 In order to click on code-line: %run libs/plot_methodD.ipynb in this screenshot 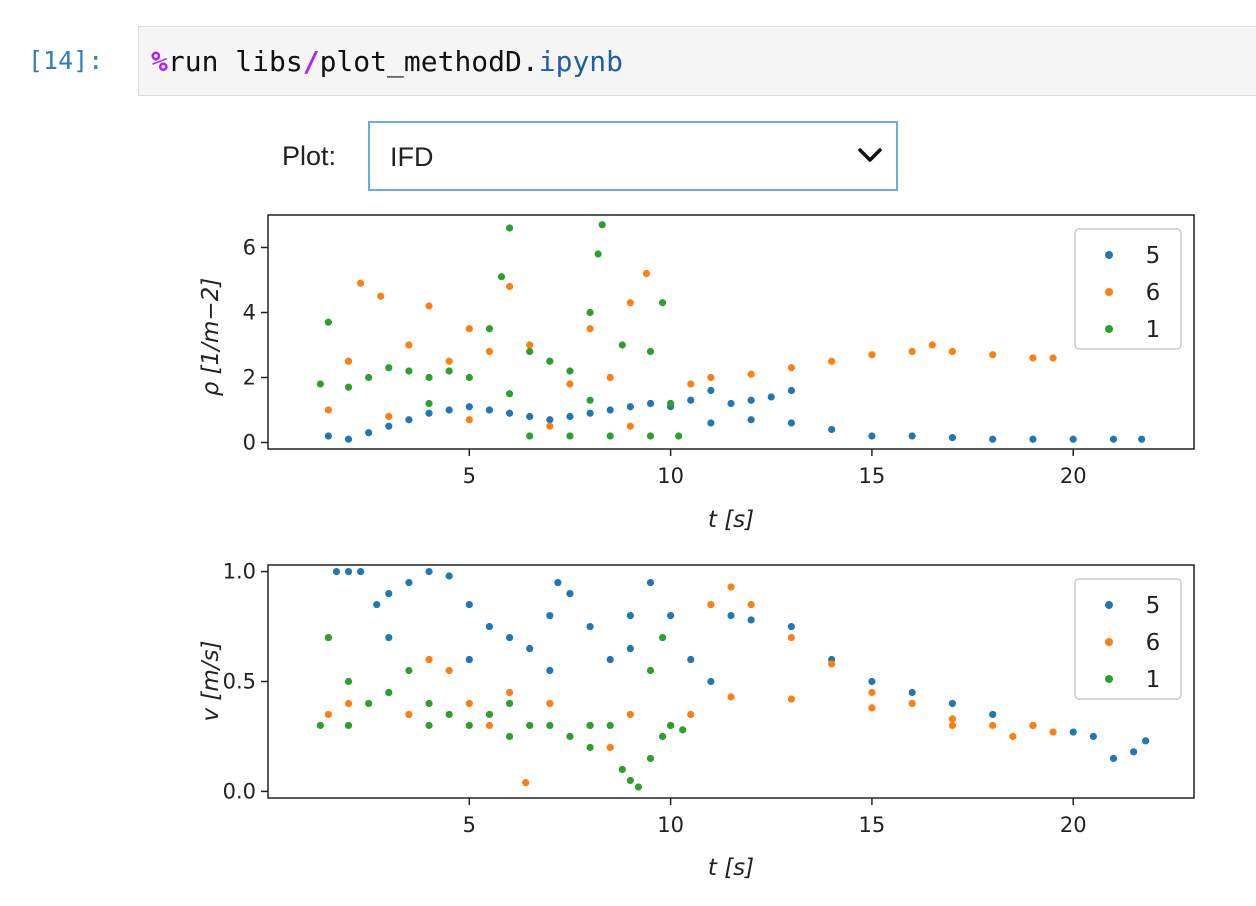, I will do `click(387, 61)`.